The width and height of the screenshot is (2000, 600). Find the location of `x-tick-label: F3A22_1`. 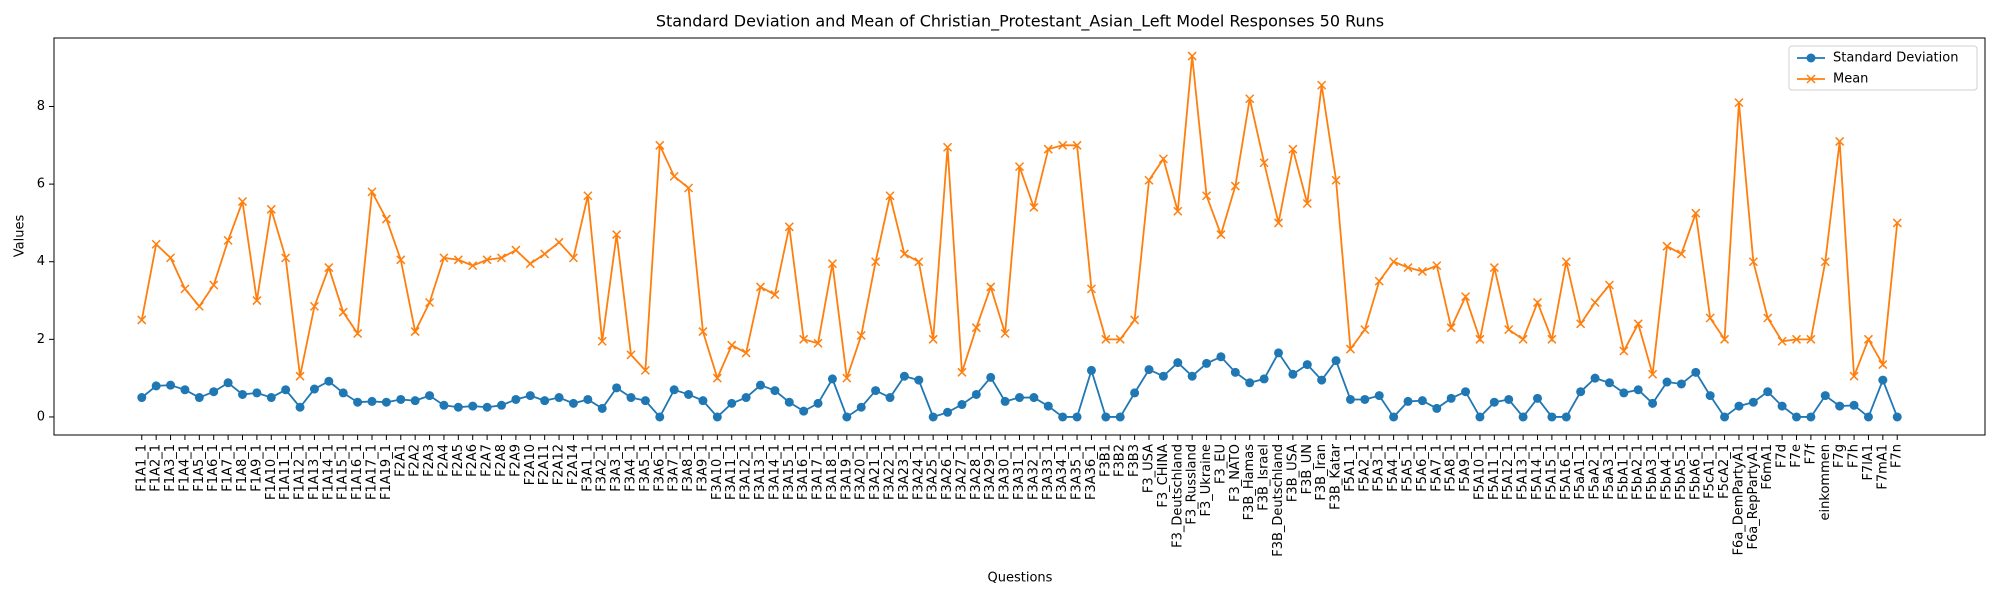

x-tick-label: F3A22_1 is located at coordinates (889, 472).